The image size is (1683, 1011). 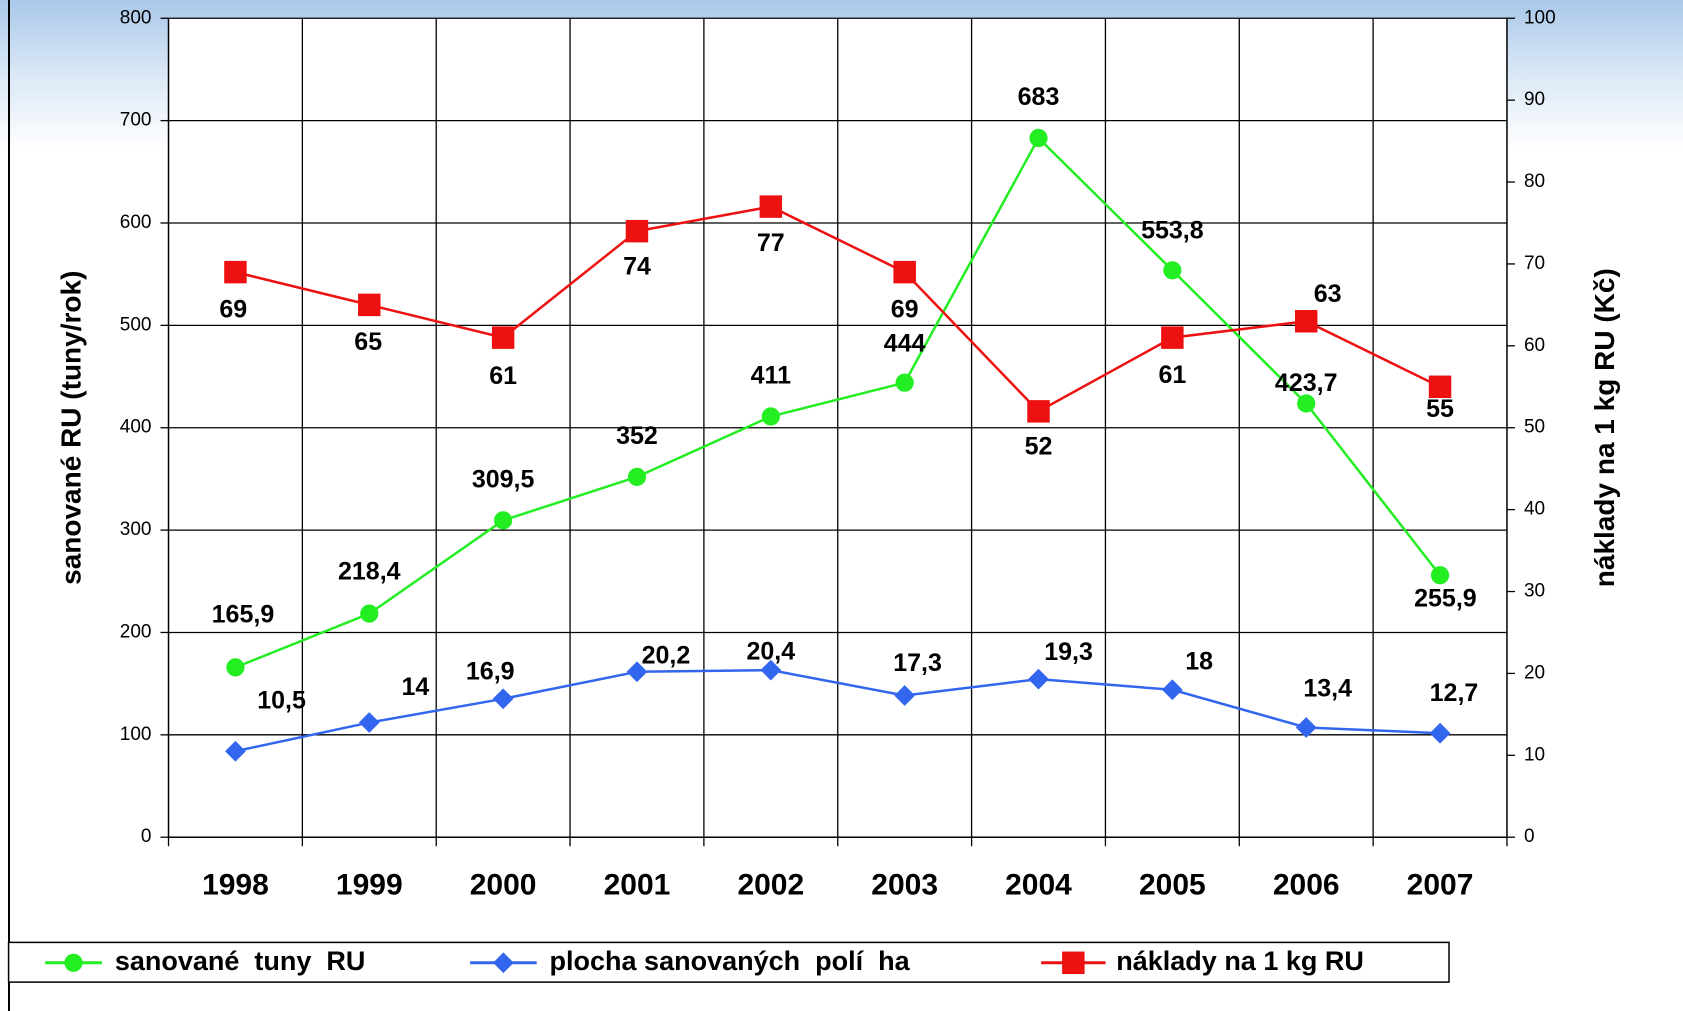 I want to click on y2-tick-label: 60, so click(x=1534, y=345).